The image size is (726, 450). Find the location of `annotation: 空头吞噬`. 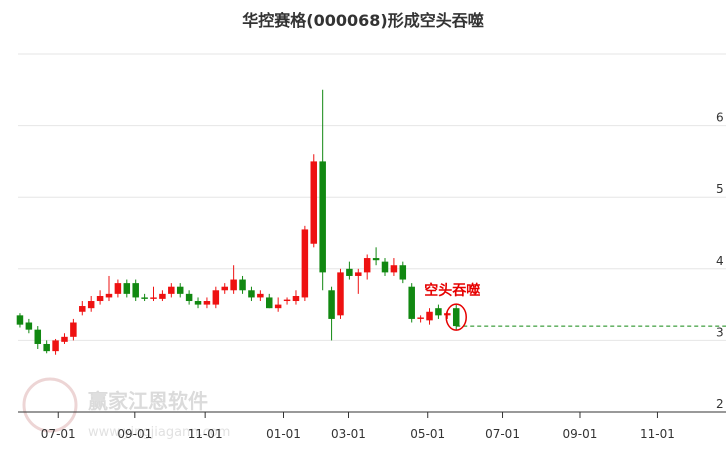

annotation: 空头吞噬 is located at coordinates (452, 290).